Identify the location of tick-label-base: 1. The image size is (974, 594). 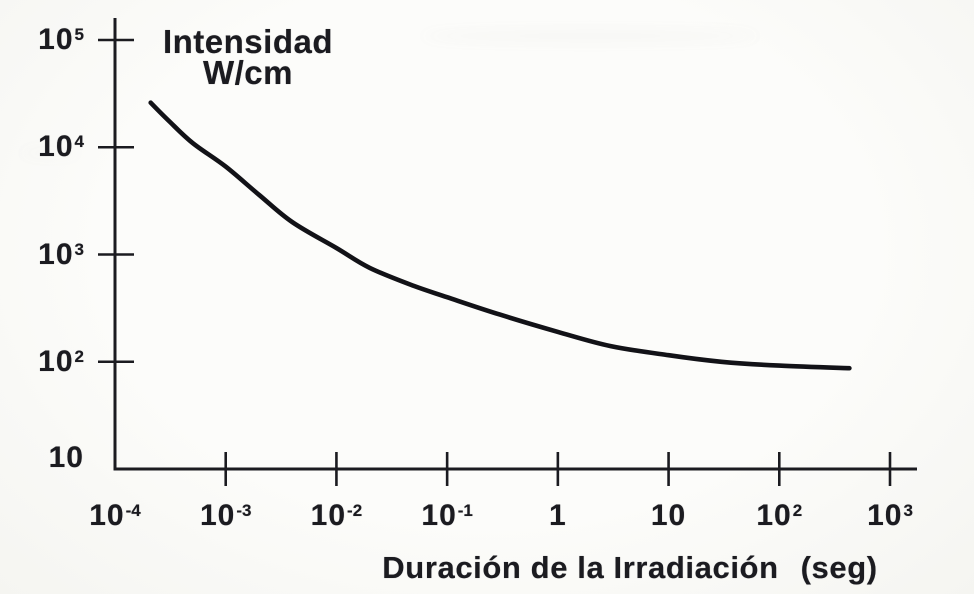
(558, 515).